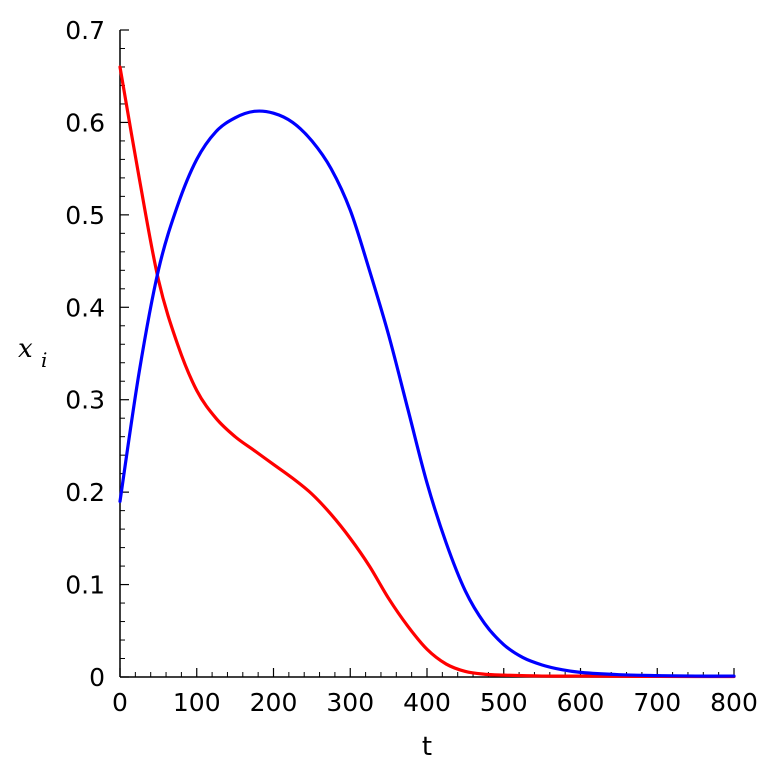  Describe the element at coordinates (427, 747) in the screenshot. I see `x-axis-title: t` at that location.